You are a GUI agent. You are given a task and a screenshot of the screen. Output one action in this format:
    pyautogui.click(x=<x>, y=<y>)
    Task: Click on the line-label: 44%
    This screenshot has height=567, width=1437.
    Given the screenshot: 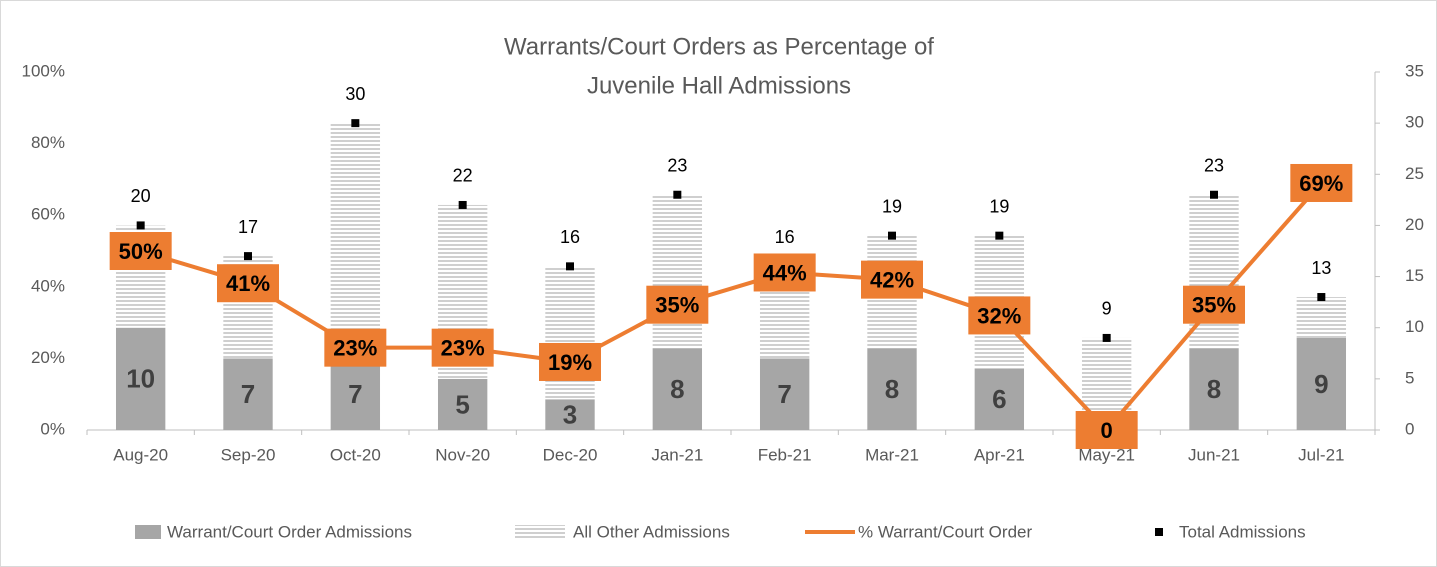 What is the action you would take?
    pyautogui.click(x=785, y=272)
    